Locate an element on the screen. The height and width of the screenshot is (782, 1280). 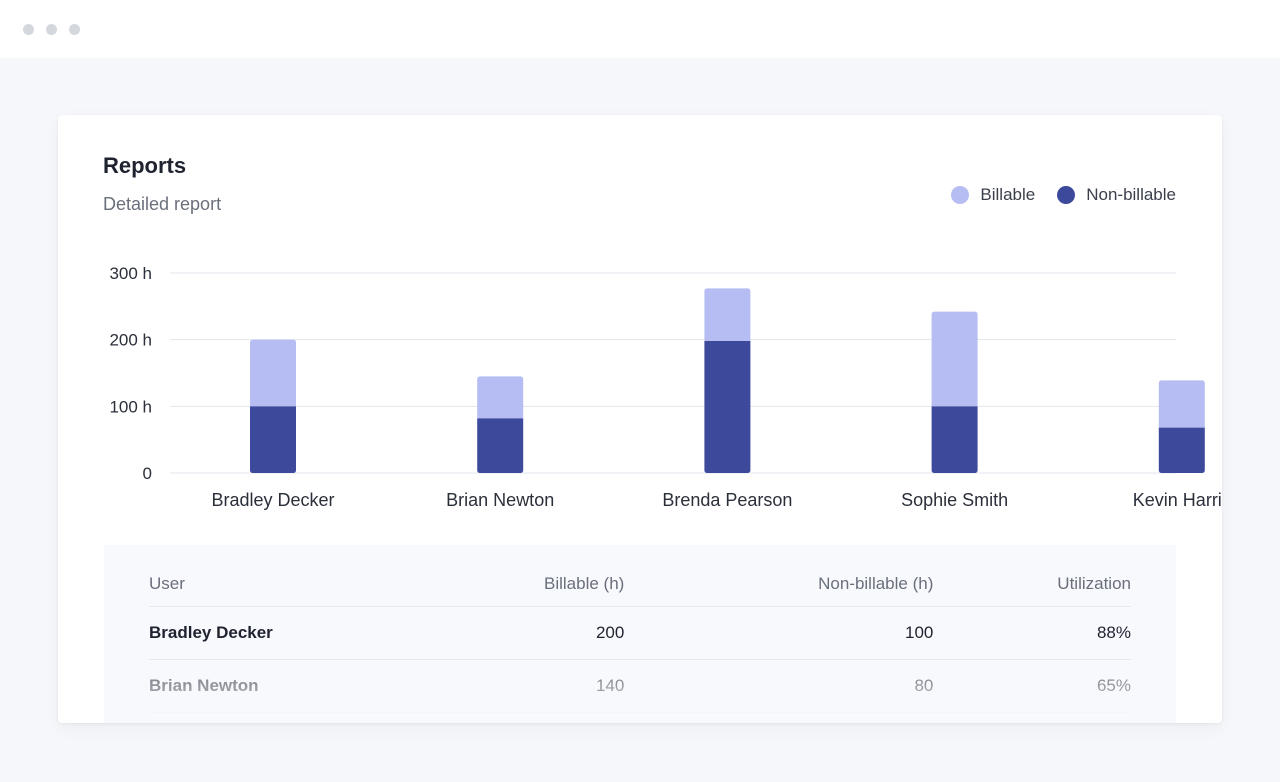
column-header-non-billable: Non-billable (h) is located at coordinates (779, 584).